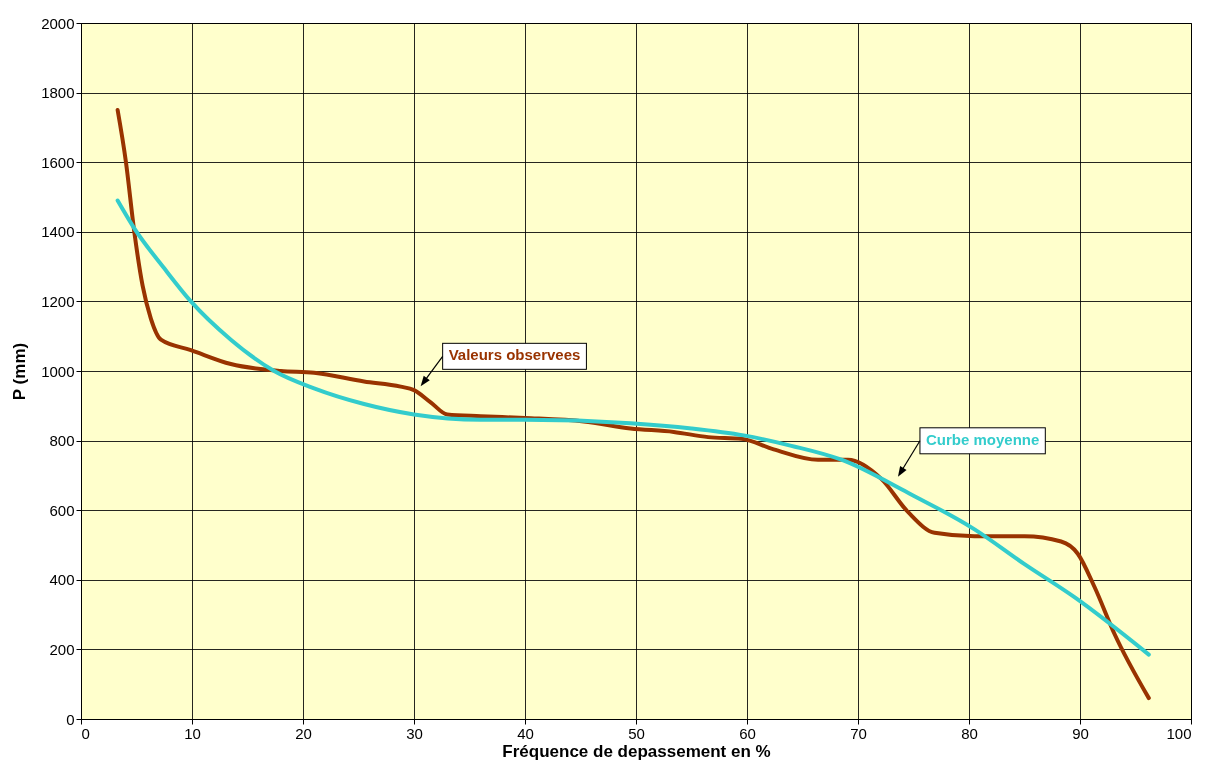 Image resolution: width=1220 pixels, height=778 pixels. What do you see at coordinates (58, 371) in the screenshot?
I see `y-tick-label: 1000` at bounding box center [58, 371].